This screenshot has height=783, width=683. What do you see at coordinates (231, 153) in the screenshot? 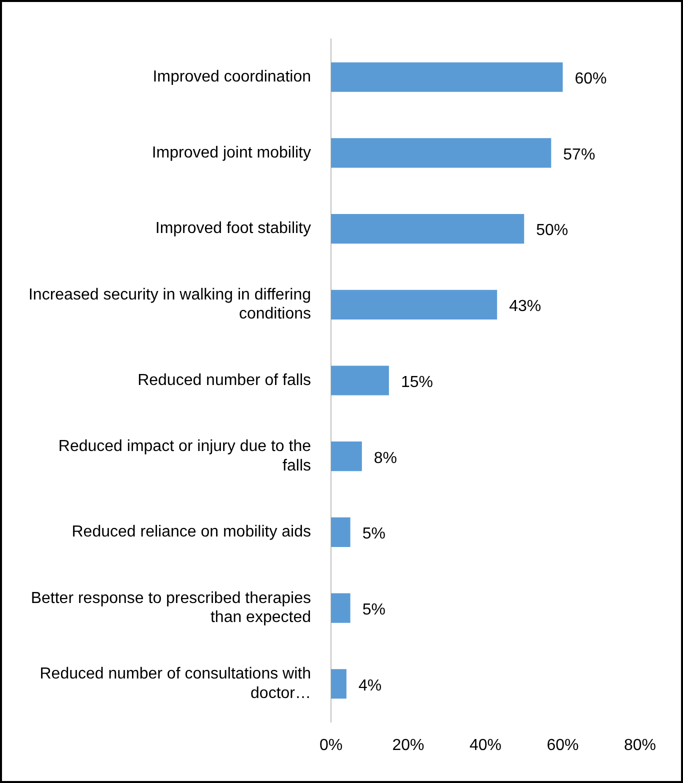
I see `y-tick-label: Improved joint mobility` at bounding box center [231, 153].